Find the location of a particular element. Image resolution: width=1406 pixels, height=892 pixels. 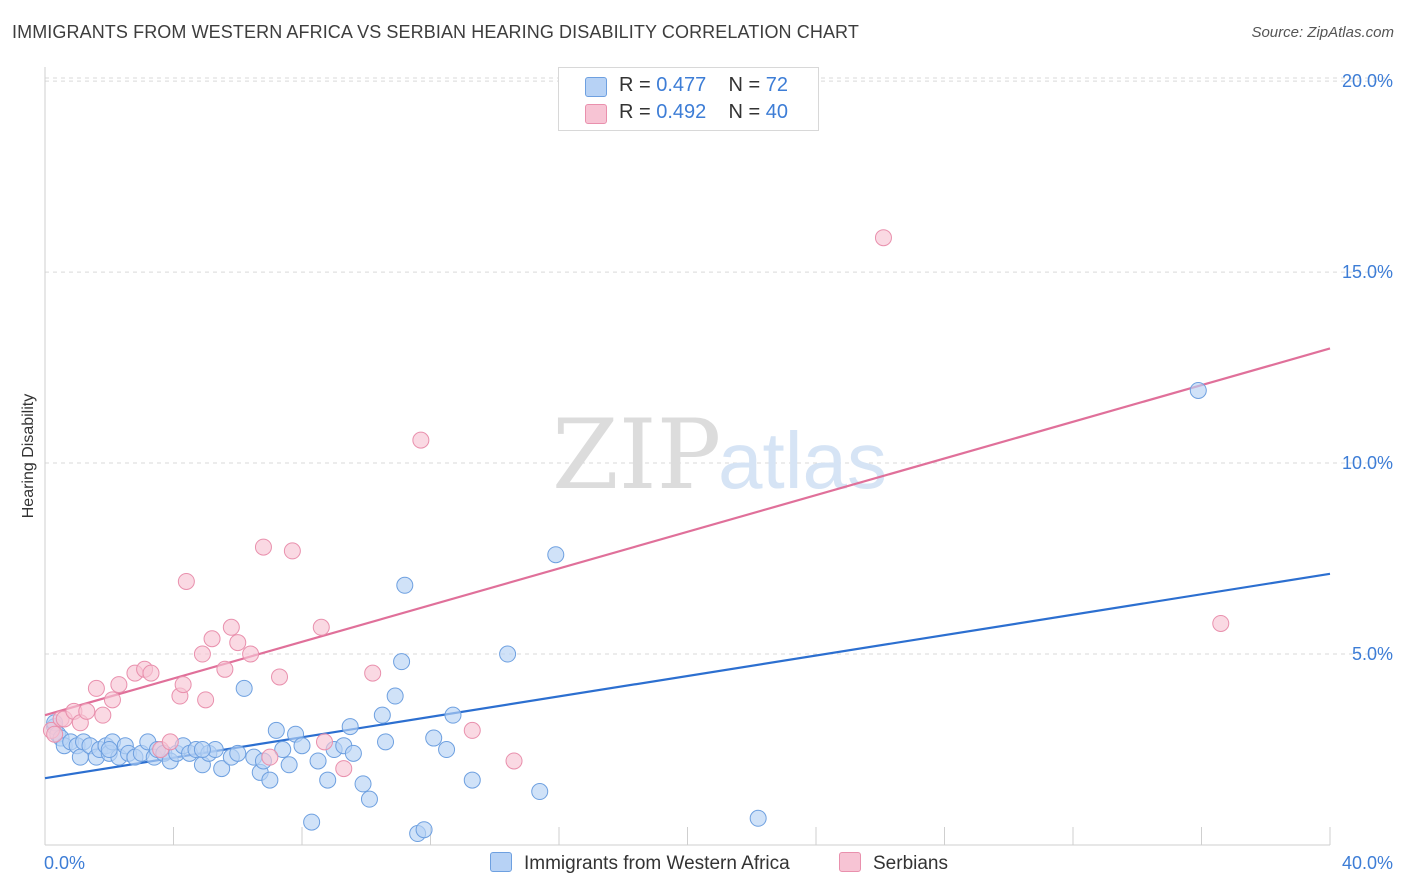

y-tick-label: 5.0% is located at coordinates (1372, 654).